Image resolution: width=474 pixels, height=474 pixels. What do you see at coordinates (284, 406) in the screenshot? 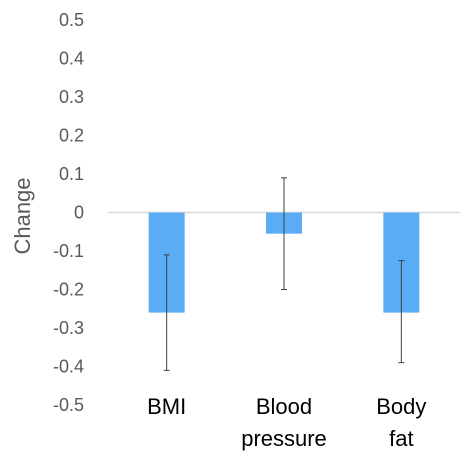
I see `x-category-label-line: Blood` at bounding box center [284, 406].